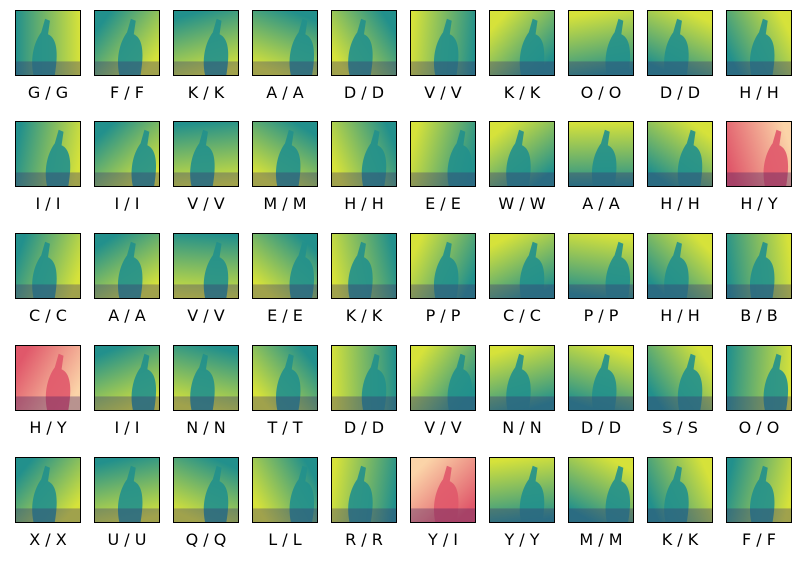 This screenshot has width=799, height=561. What do you see at coordinates (206, 539) in the screenshot?
I see `prediction-label: Q / Q` at bounding box center [206, 539].